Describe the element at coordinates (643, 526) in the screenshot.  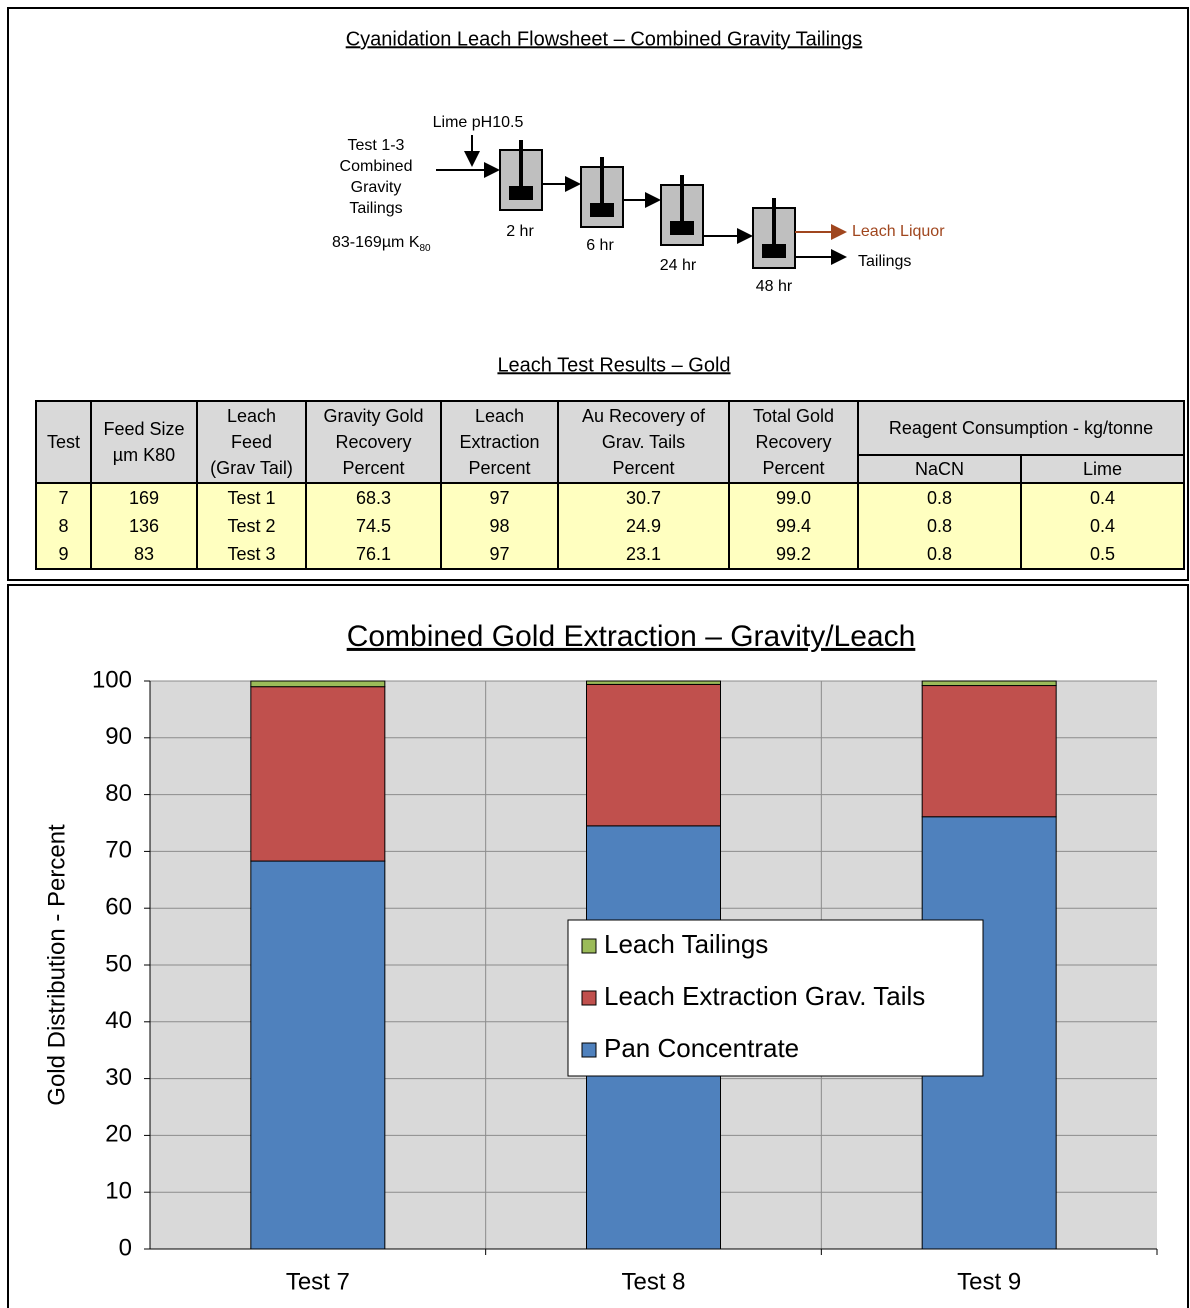
I see `cell-text: 24.9` at that location.